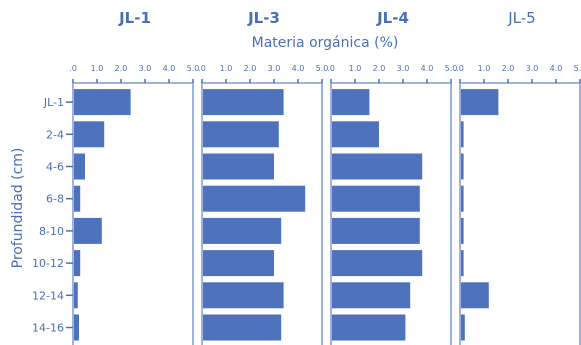 The image size is (581, 345). I want to click on y-tick-label-0: JL-1, so click(53, 102).